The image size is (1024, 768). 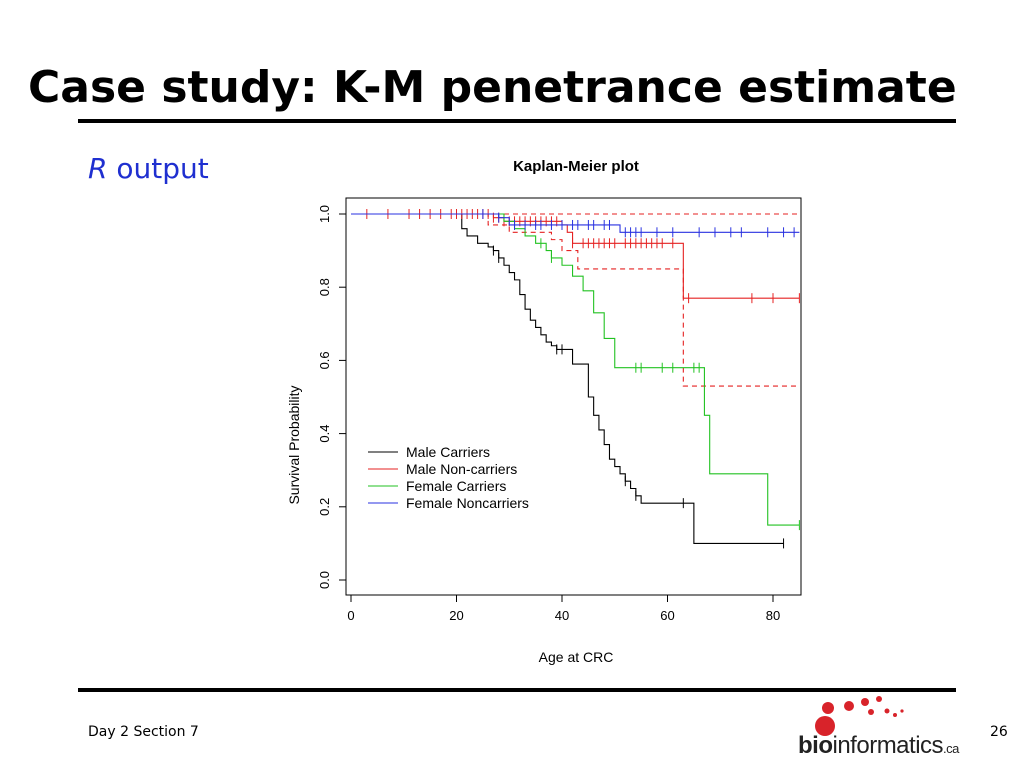 I want to click on y-tick-label: 0.4, so click(x=324, y=434).